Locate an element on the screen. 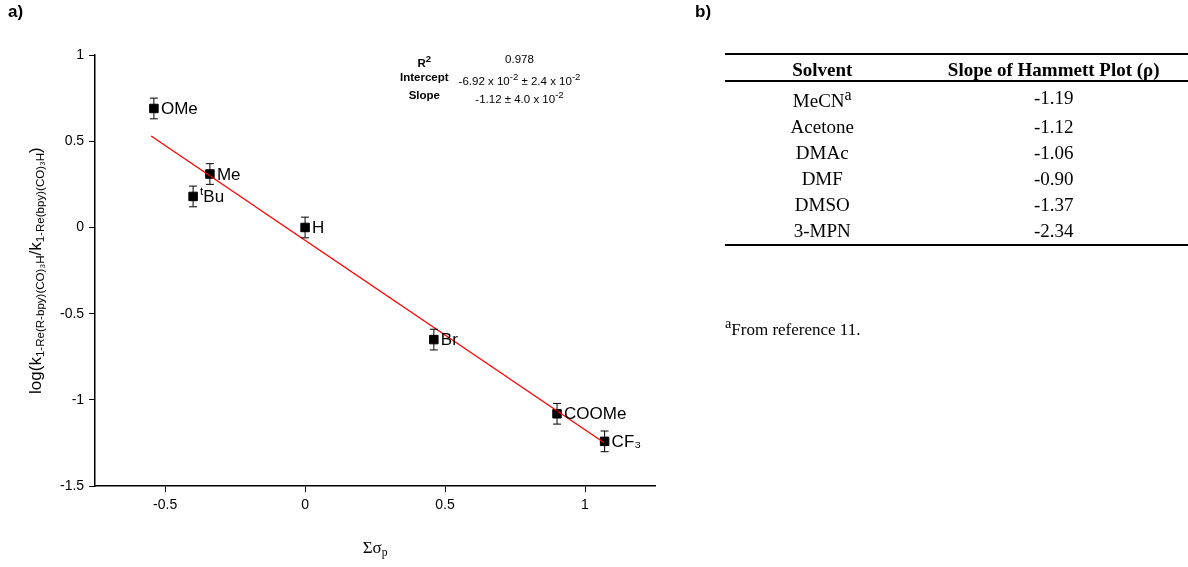  text: Solvent is located at coordinates (822, 69).